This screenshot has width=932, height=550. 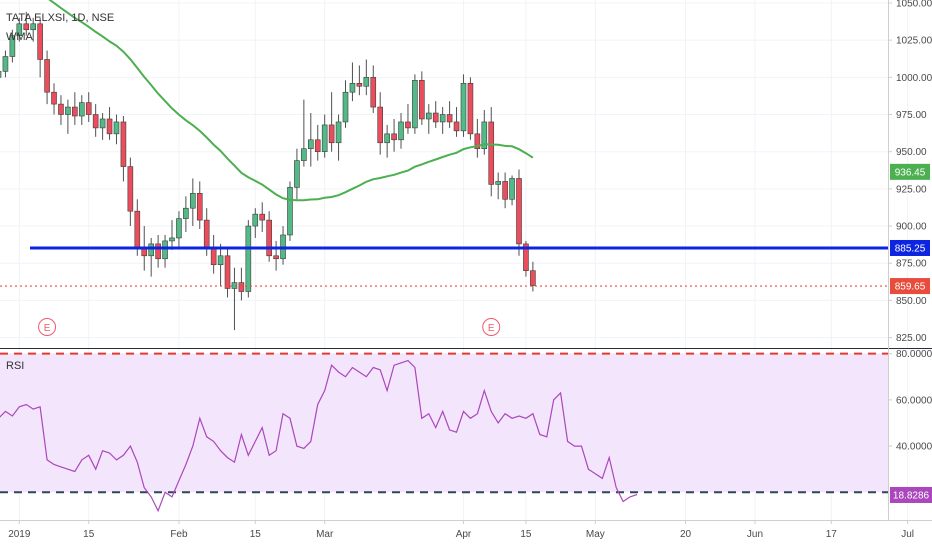 I want to click on time-axis: 201915Feb15MarApr15May20Jun17Jul15, so click(x=470, y=530).